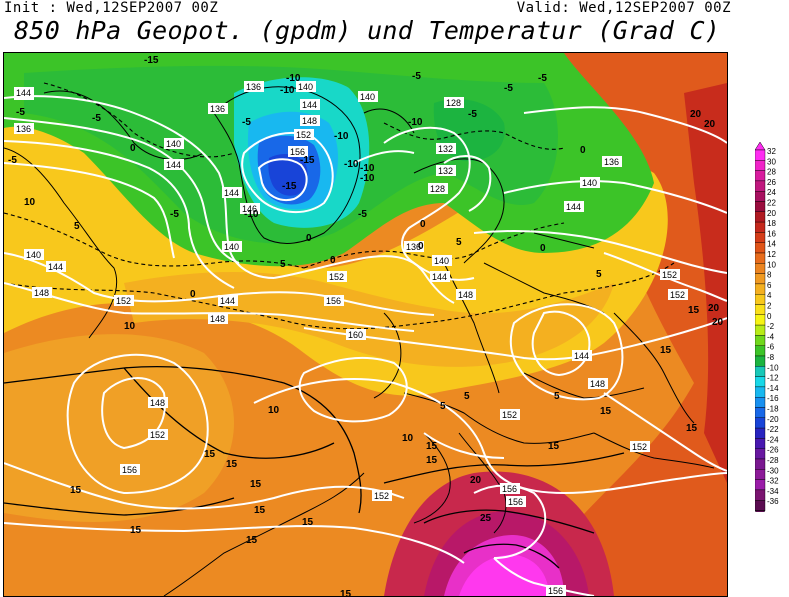 The width and height of the screenshot is (789, 597). I want to click on label-144: 144, so click(24, 92).